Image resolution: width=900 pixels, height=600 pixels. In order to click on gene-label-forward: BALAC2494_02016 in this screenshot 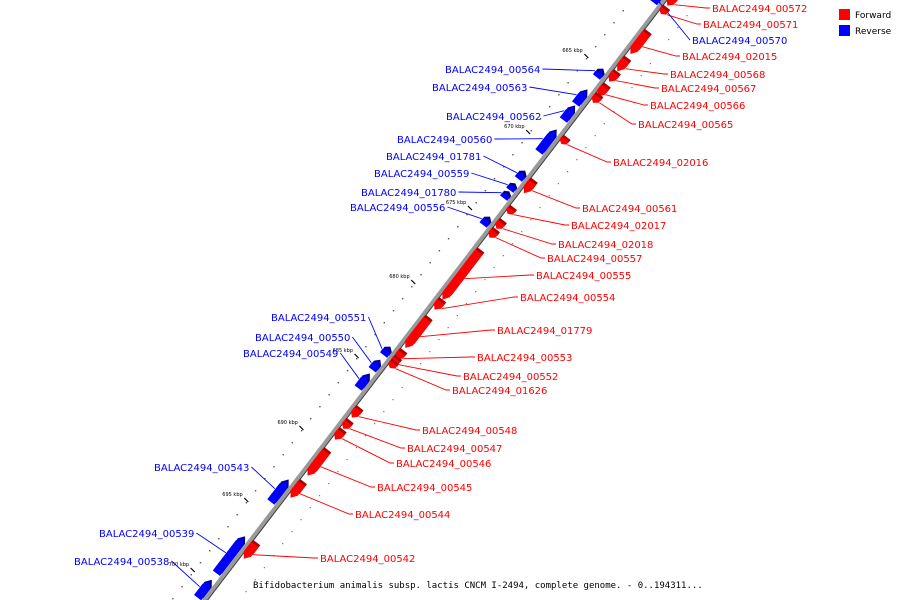, I will do `click(660, 163)`.